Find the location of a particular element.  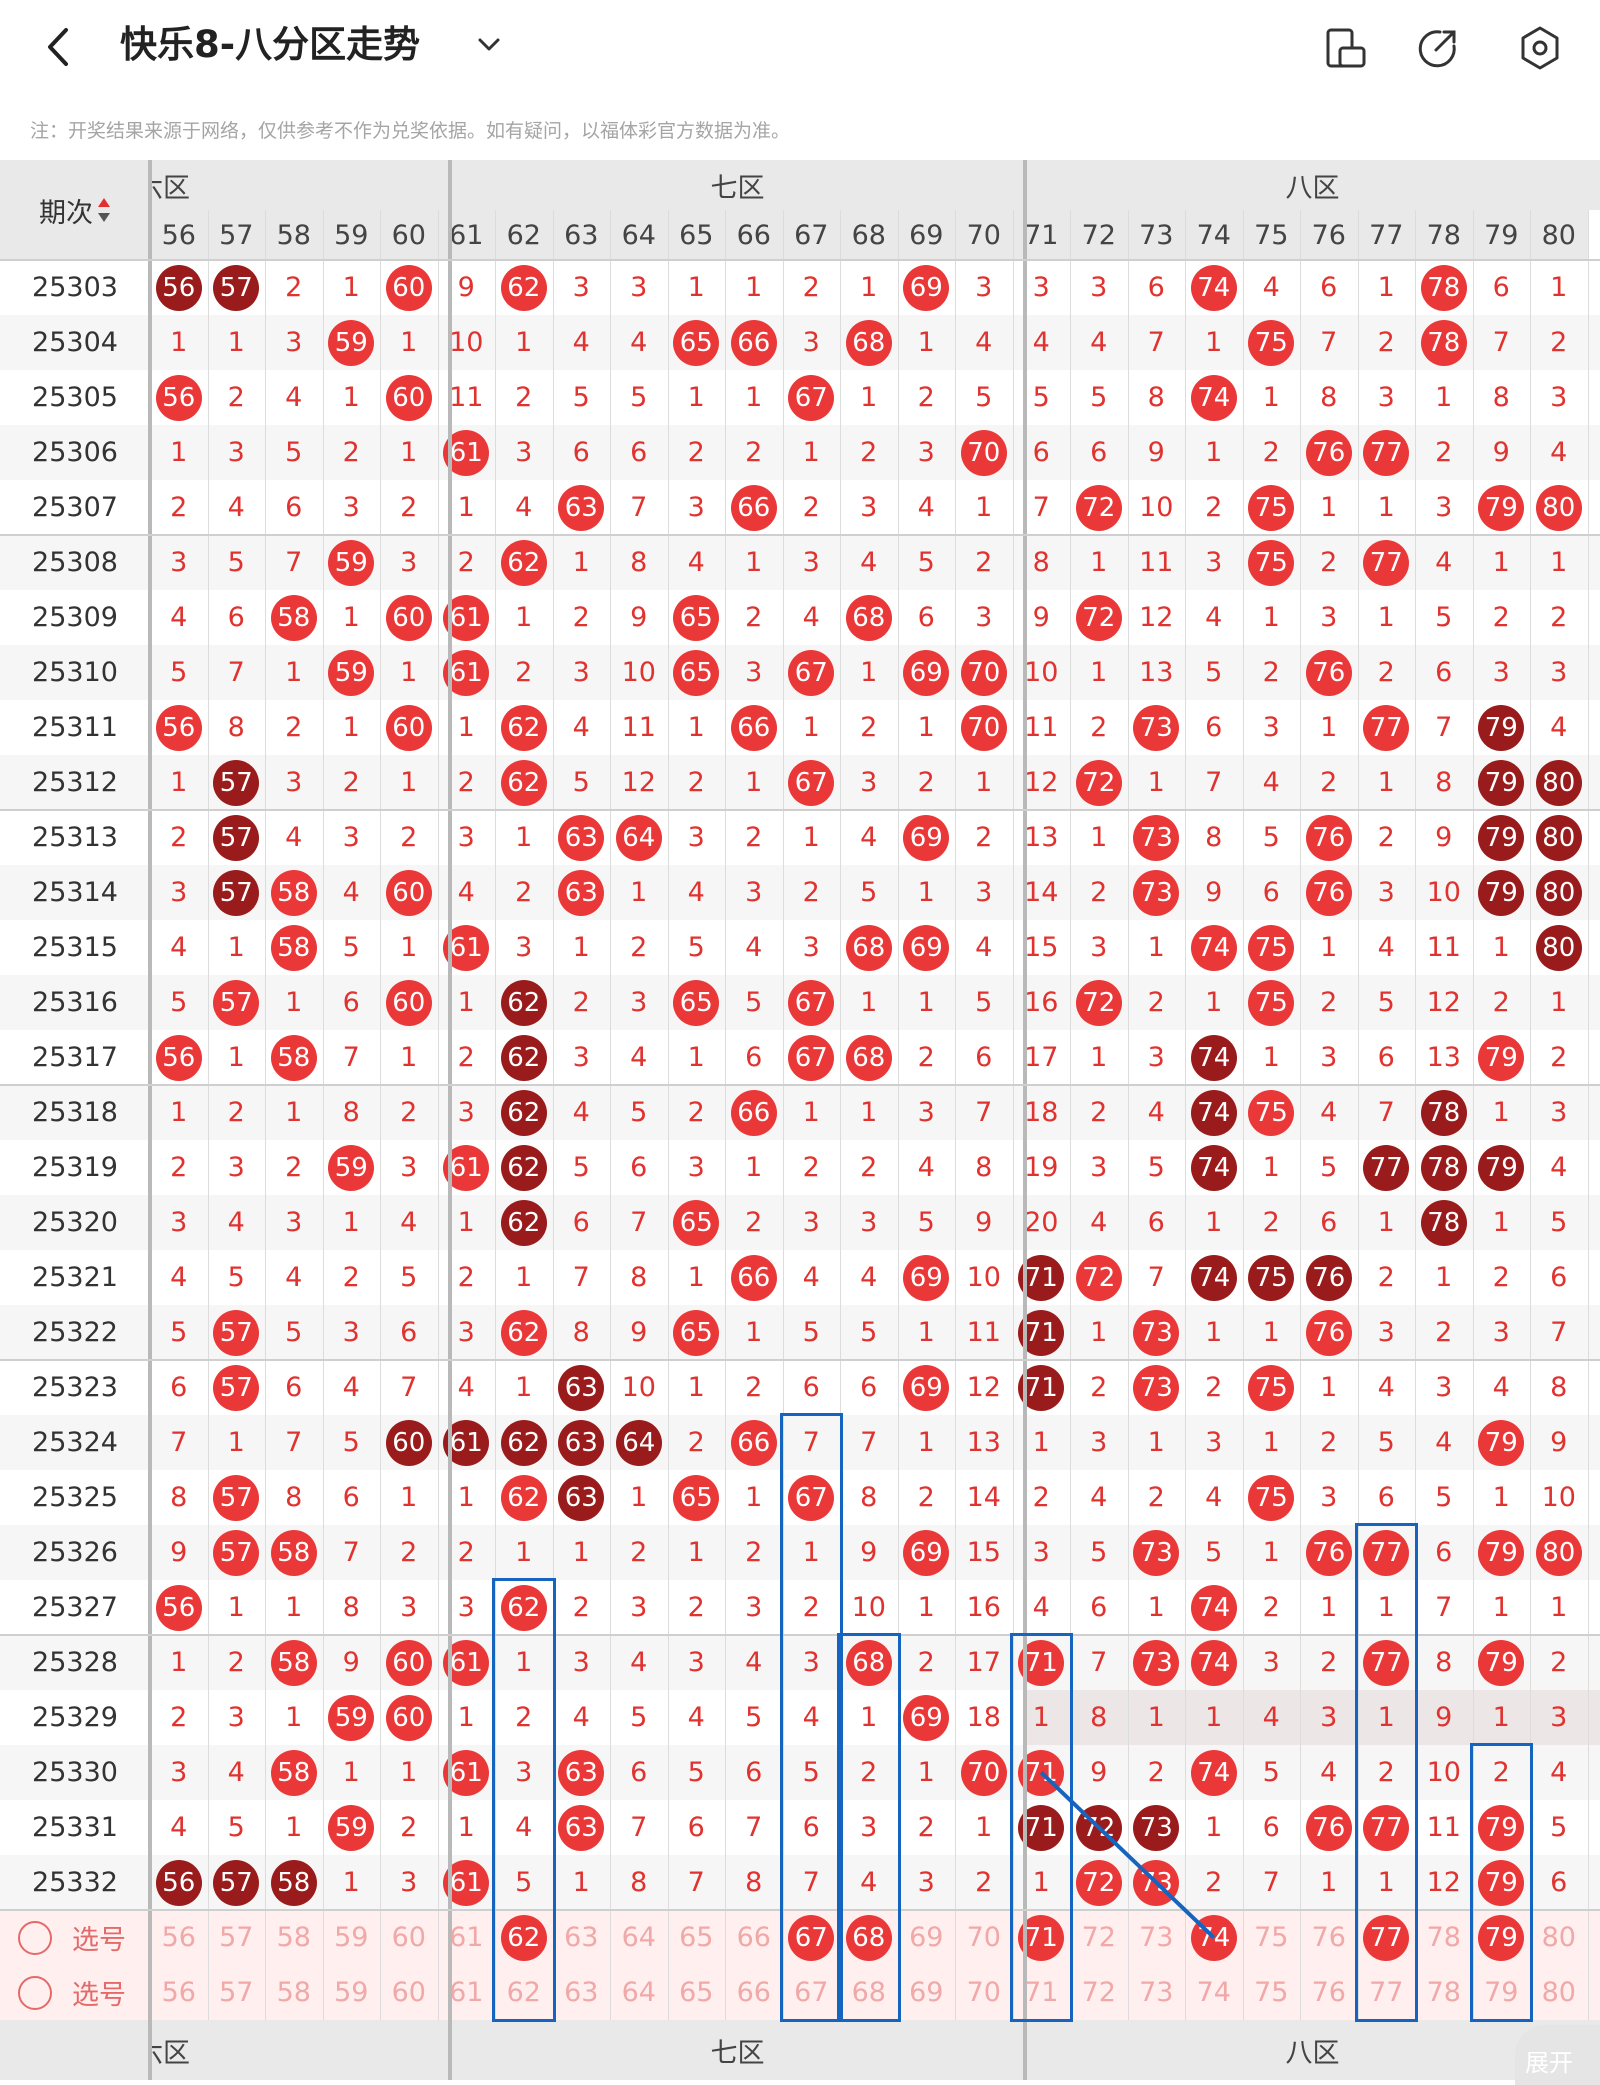

selected-number-ball: 67 is located at coordinates (811, 1937).